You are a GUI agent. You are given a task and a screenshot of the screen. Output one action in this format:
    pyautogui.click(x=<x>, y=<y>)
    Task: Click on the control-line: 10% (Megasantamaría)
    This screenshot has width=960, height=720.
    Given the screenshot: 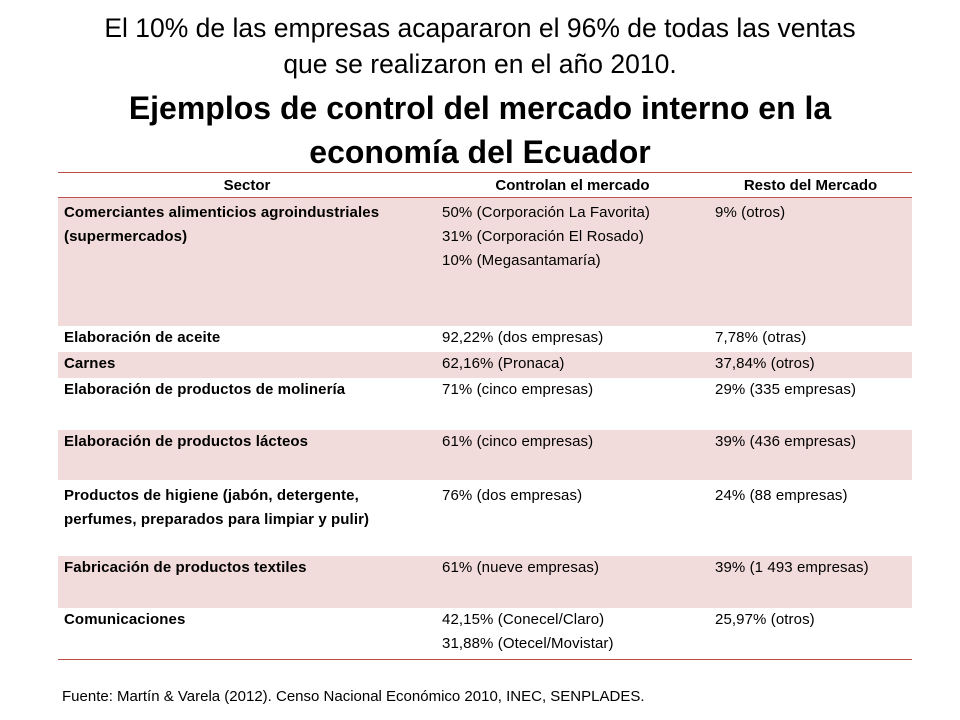 What is the action you would take?
    pyautogui.click(x=521, y=260)
    